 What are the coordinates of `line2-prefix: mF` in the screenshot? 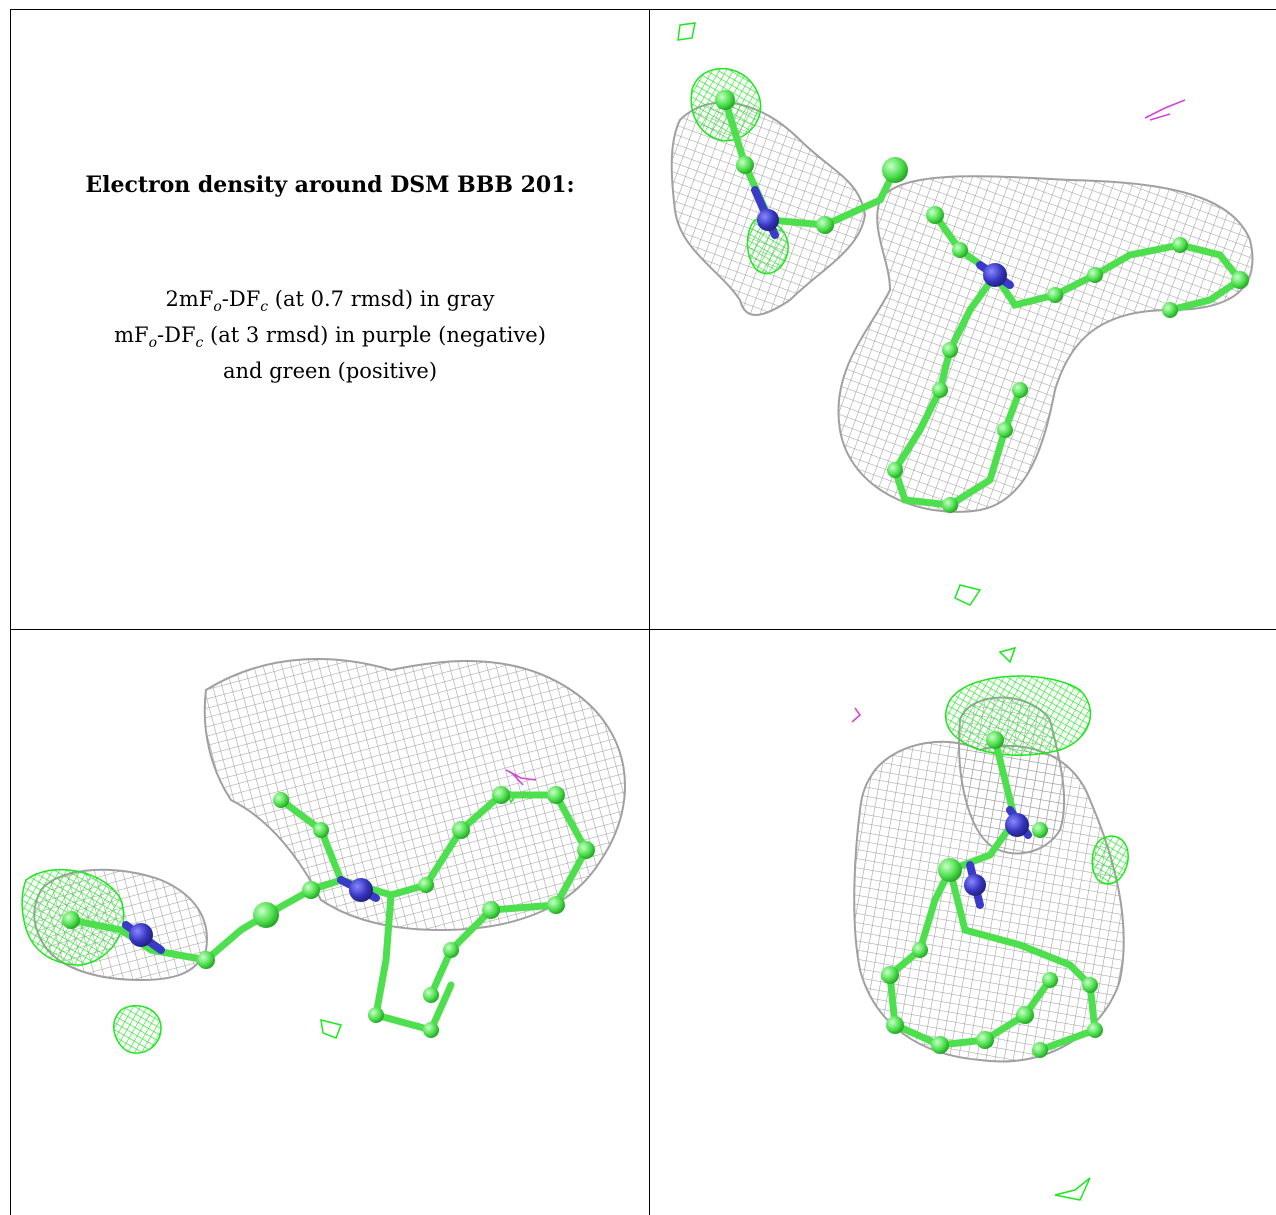 It's located at (131, 335).